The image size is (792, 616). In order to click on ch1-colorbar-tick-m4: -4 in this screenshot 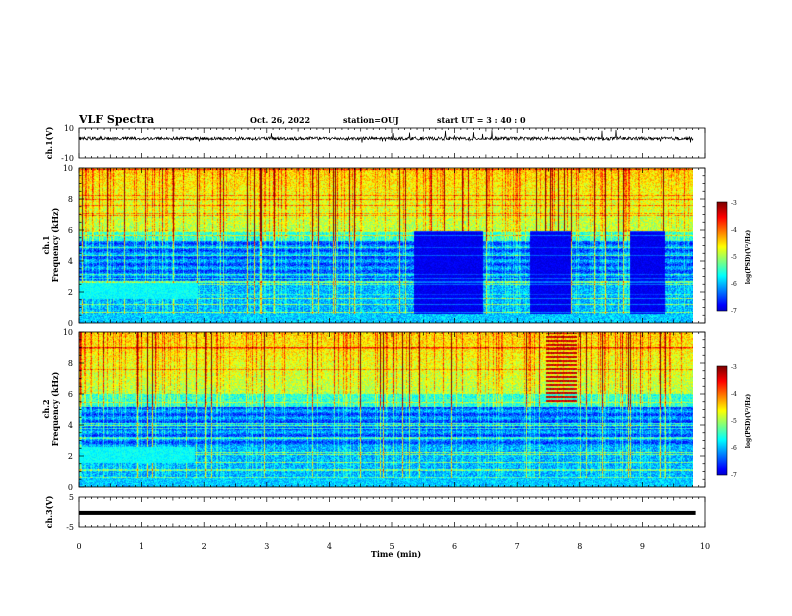, I will do `click(734, 230)`.